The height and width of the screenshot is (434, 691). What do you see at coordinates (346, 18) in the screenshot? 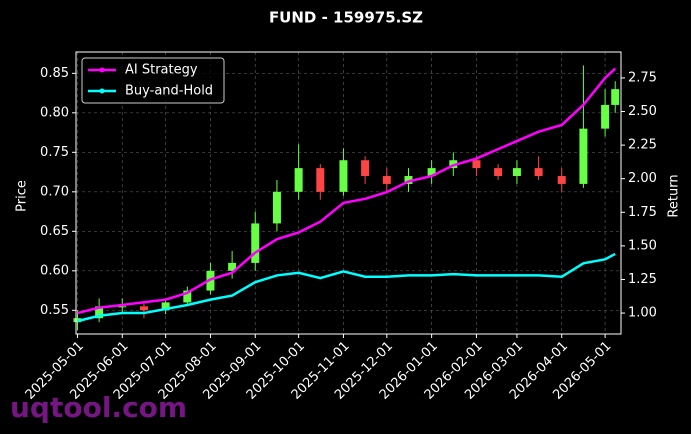
I see `chart-title: FUND - 159975.SZ` at bounding box center [346, 18].